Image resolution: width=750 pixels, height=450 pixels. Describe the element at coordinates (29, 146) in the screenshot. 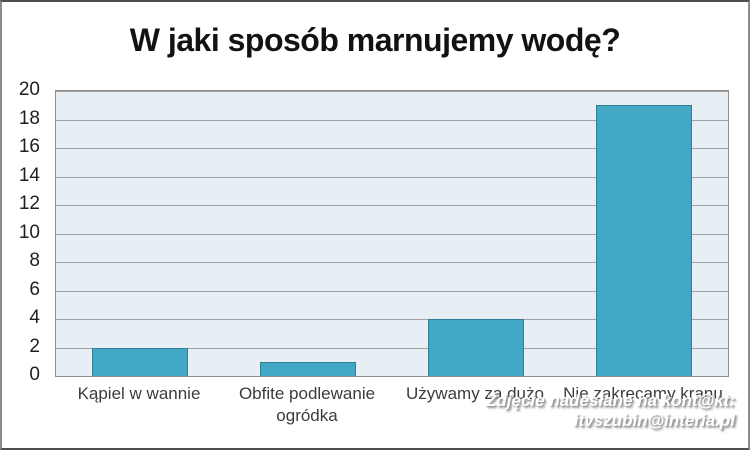

I see `y-tick-label: 16` at that location.